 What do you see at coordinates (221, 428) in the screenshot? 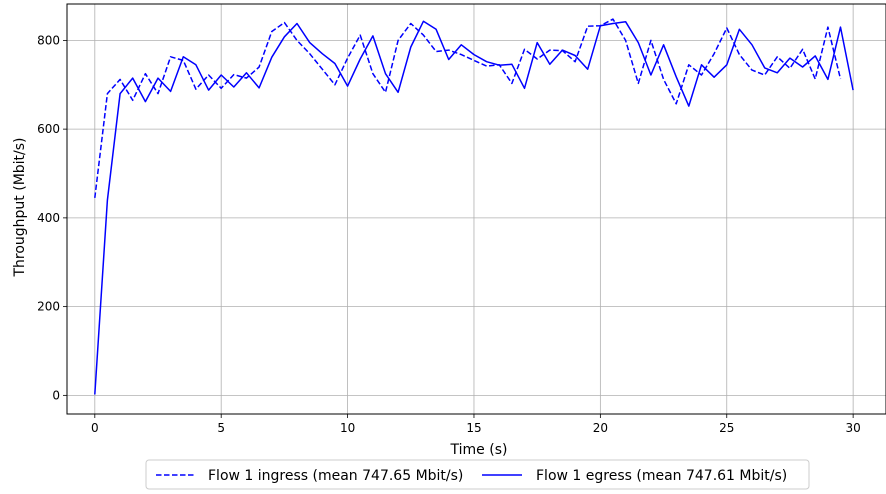
I see `x-tick-label: 5` at bounding box center [221, 428].